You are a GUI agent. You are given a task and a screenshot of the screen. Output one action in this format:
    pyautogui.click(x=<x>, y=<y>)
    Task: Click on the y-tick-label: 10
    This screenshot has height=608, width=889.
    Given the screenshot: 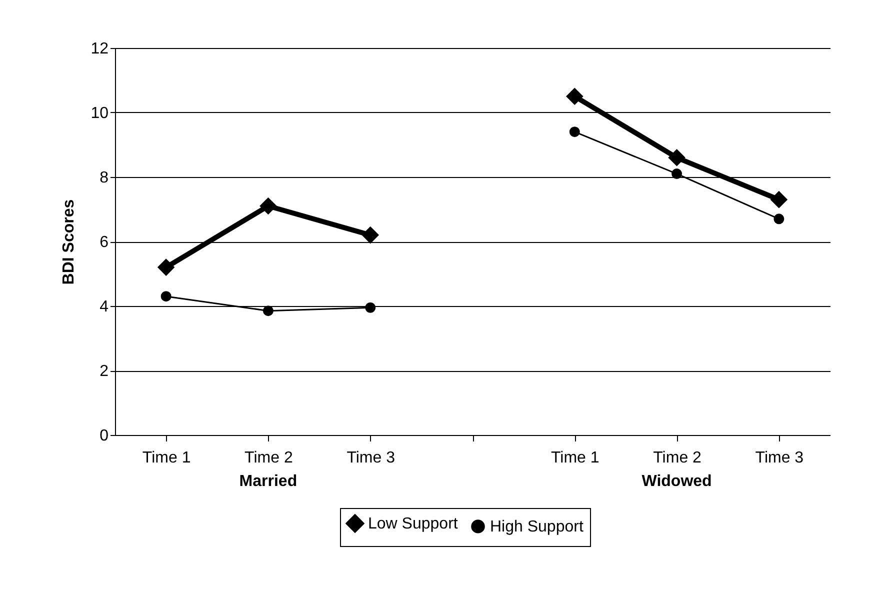 What is the action you would take?
    pyautogui.click(x=99, y=113)
    